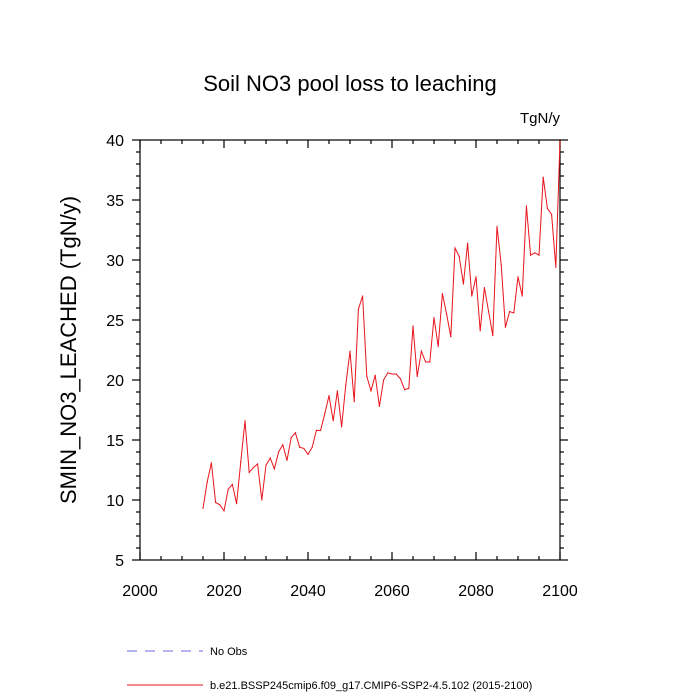 This screenshot has height=700, width=700. What do you see at coordinates (308, 591) in the screenshot?
I see `x-tick-label: 2040` at bounding box center [308, 591].